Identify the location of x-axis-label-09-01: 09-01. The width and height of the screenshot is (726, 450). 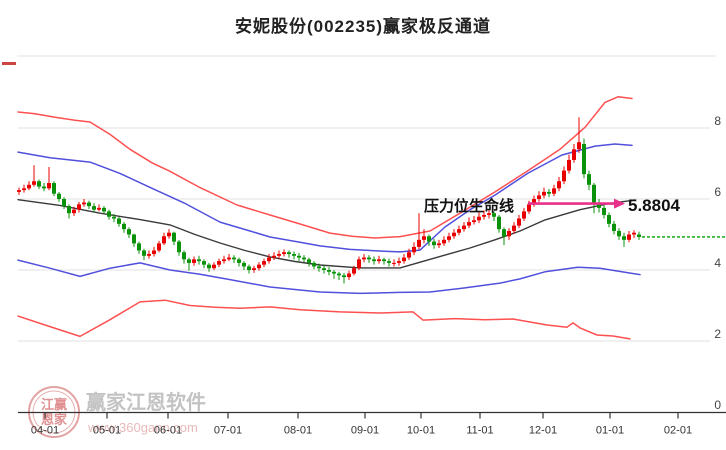
(365, 431).